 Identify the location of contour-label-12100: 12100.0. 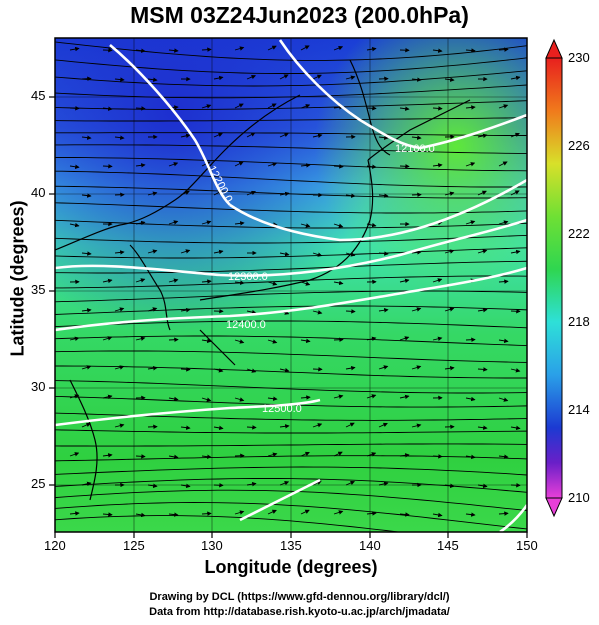
(415, 149).